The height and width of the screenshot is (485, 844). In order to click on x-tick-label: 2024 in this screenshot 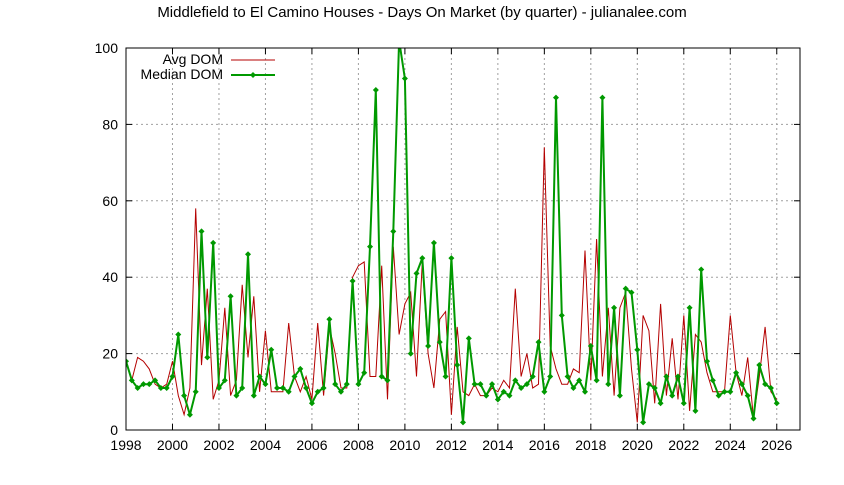, I will do `click(730, 445)`.